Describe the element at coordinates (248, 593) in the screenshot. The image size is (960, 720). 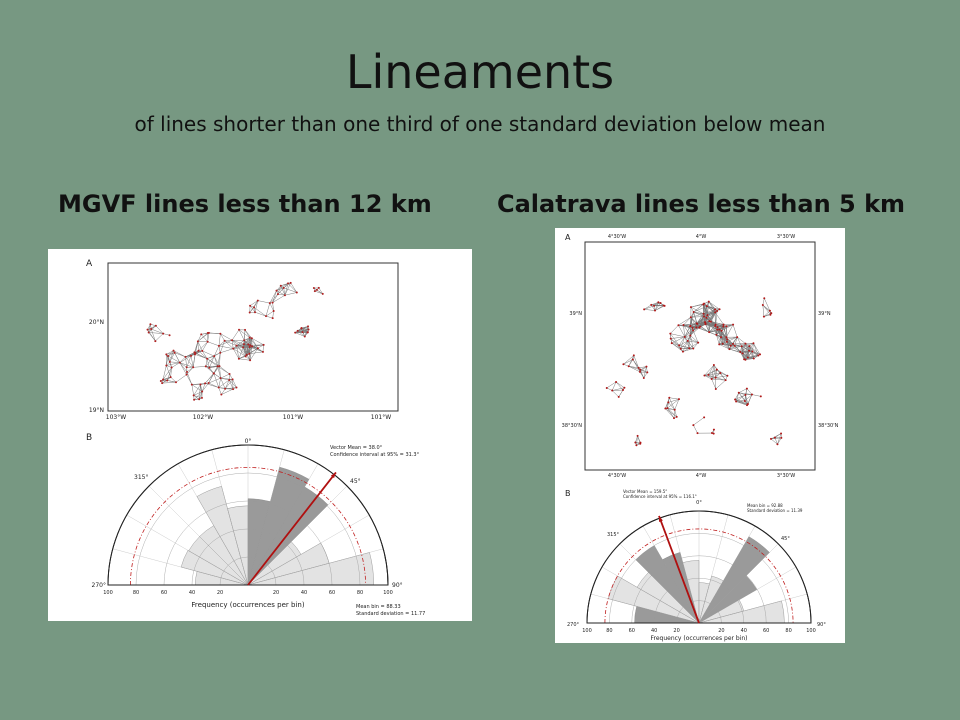
I see `mgvf-frequency-ticks: 100 80 60 40 20 20 40 60 80 100` at that location.